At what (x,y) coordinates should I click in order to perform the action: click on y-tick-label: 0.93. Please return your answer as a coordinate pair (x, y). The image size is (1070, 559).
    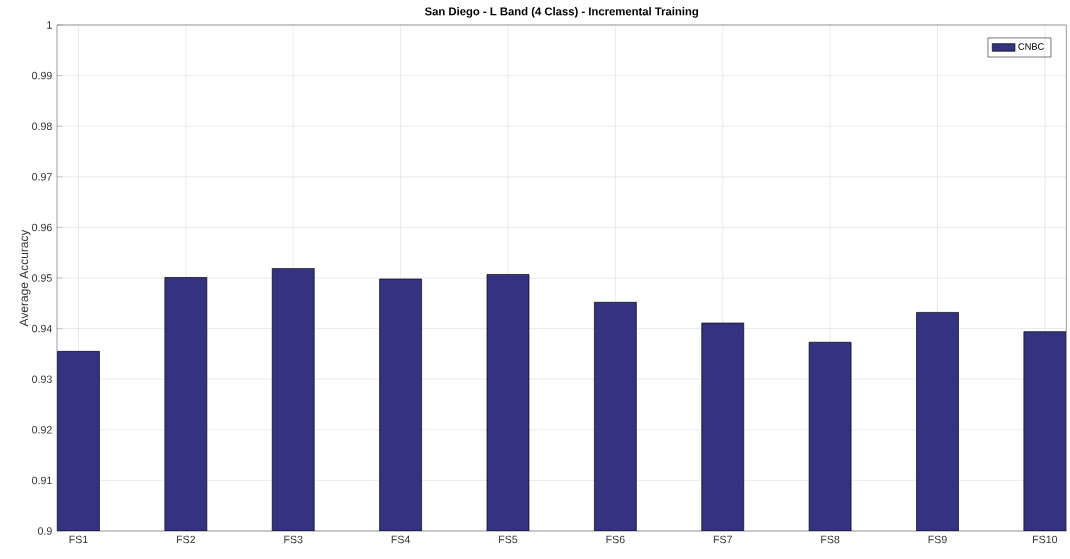
    Looking at the image, I should click on (42, 379).